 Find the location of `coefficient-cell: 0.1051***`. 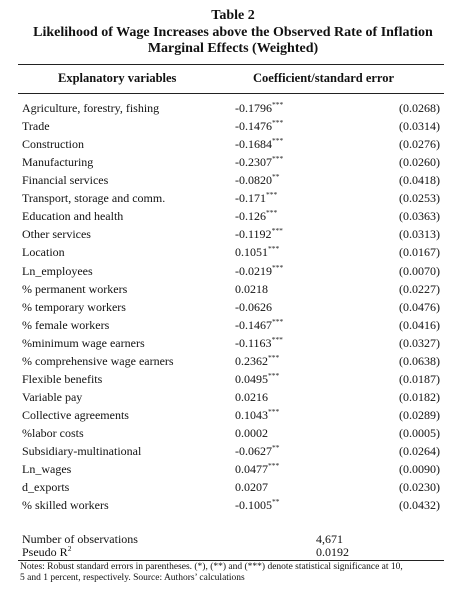

coefficient-cell: 0.1051*** is located at coordinates (257, 252).